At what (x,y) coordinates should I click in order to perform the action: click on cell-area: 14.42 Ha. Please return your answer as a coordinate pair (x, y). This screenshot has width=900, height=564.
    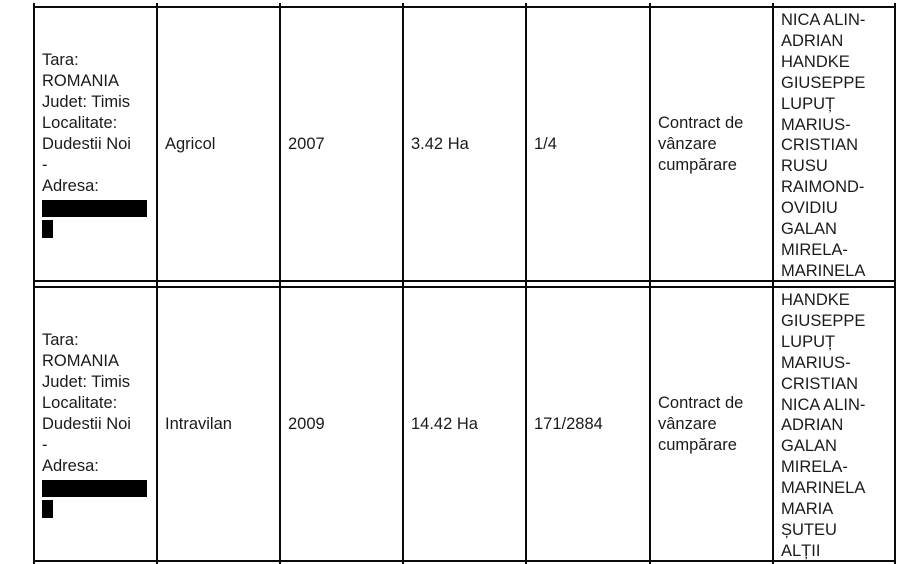
    Looking at the image, I should click on (463, 424).